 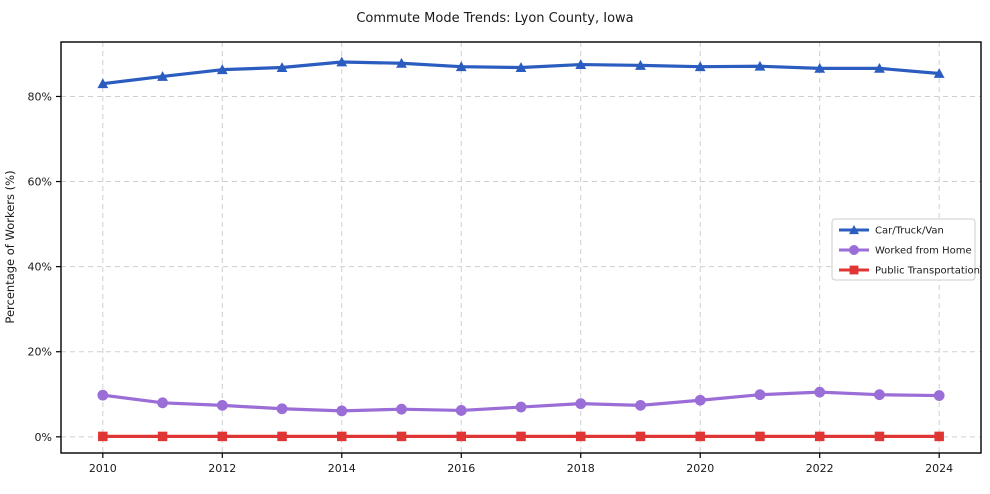 I want to click on legend-item: Car/Truck/Van, so click(x=891, y=231).